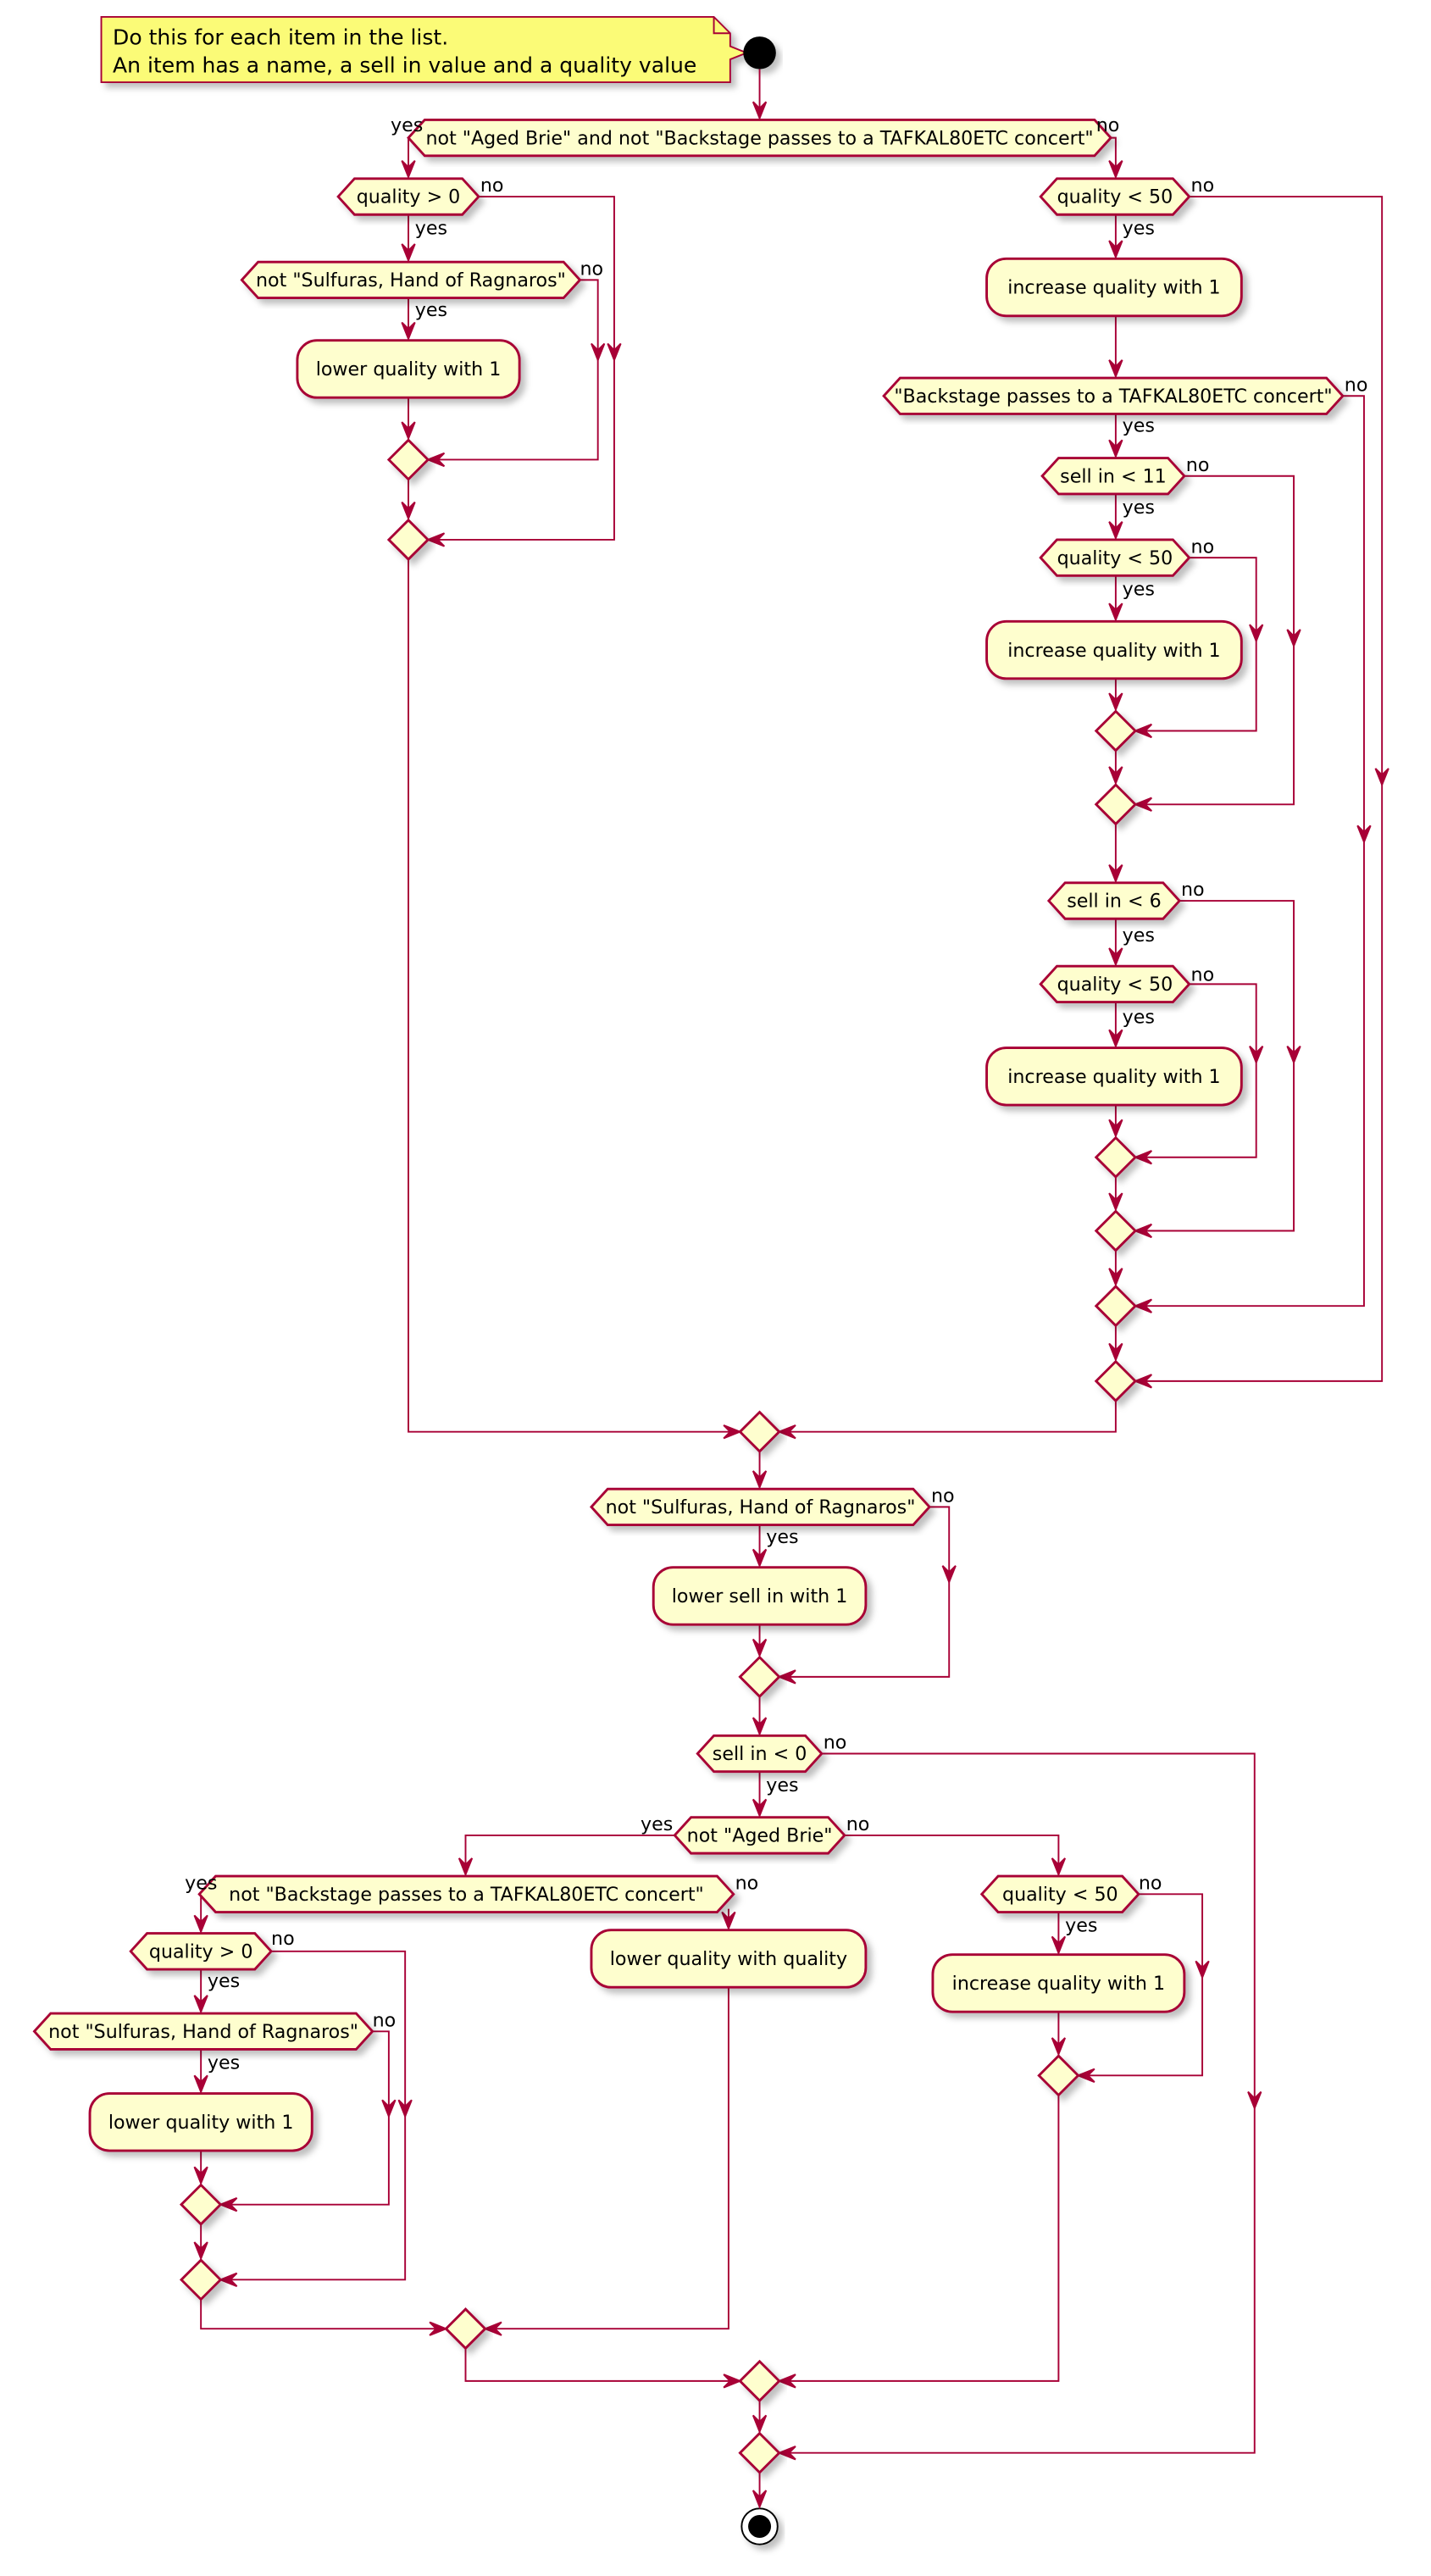 The height and width of the screenshot is (2576, 1431). What do you see at coordinates (1114, 1077) in the screenshot?
I see `action-label: increase quality with 1` at bounding box center [1114, 1077].